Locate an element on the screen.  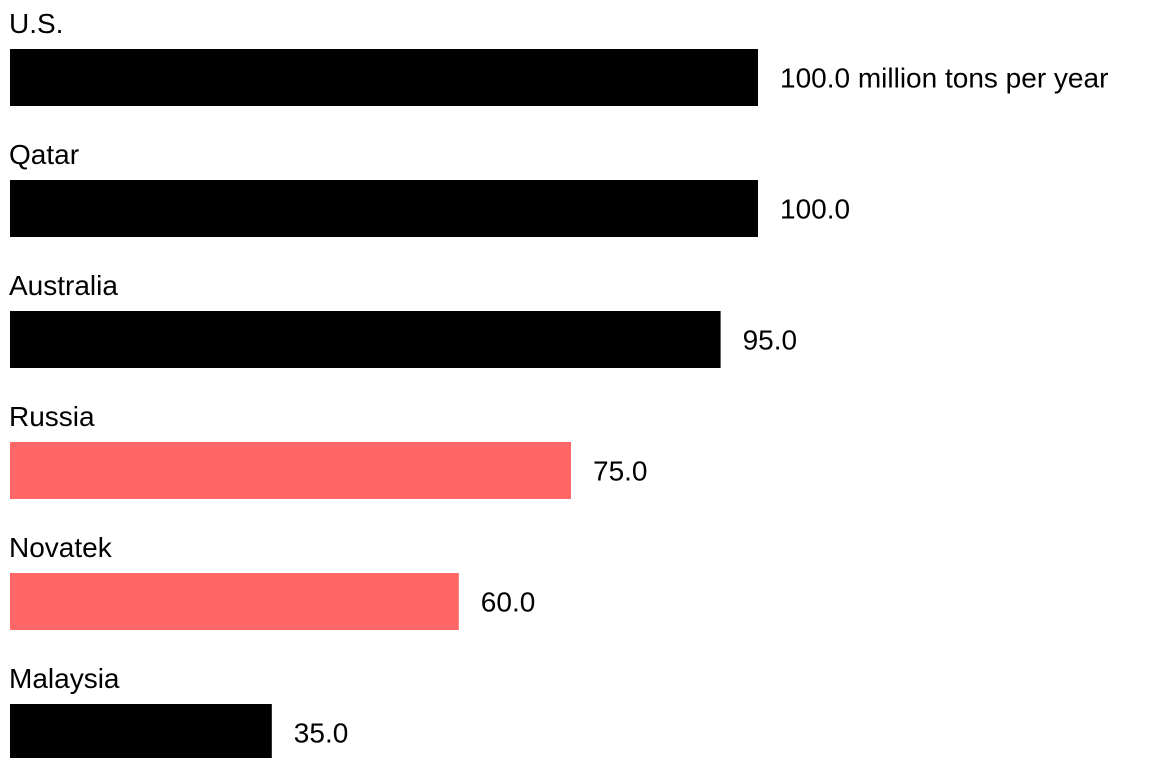
value-label: 75.0 is located at coordinates (620, 471).